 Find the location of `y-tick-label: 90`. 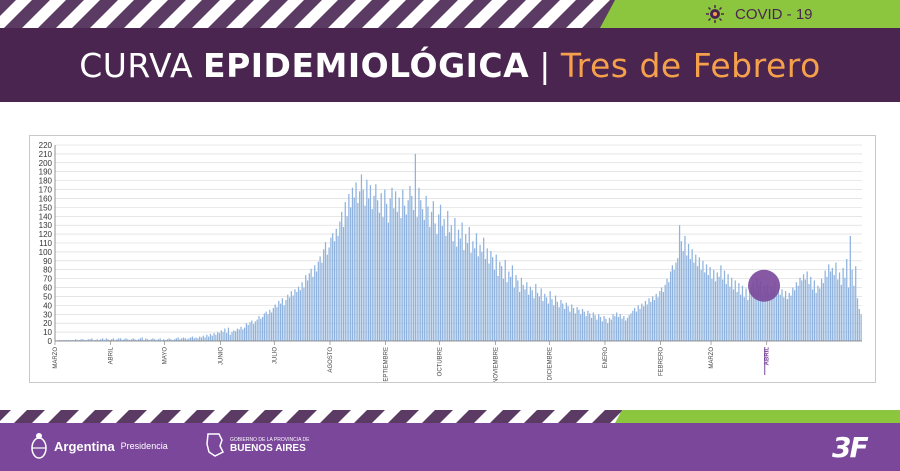

y-tick-label: 90 is located at coordinates (47, 261).